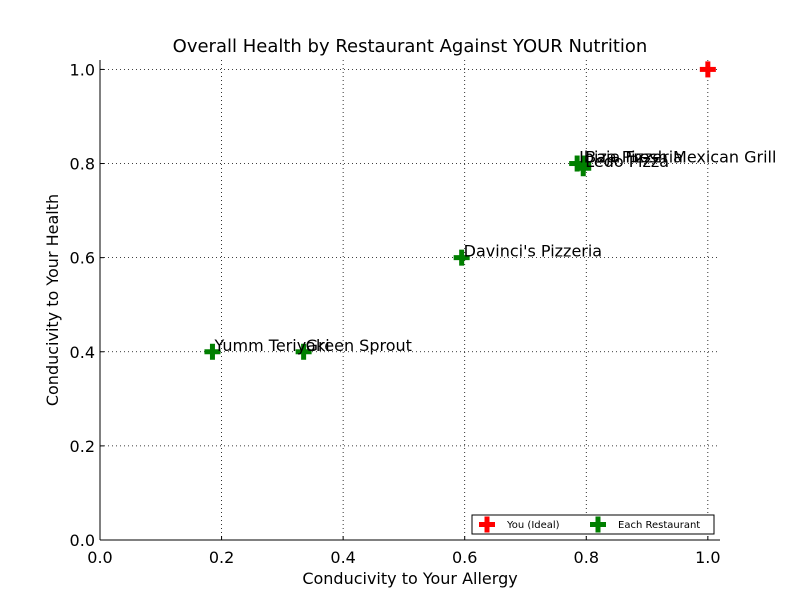 This screenshot has height=605, width=800. What do you see at coordinates (586, 557) in the screenshot?
I see `x-tick-label: 0.8` at bounding box center [586, 557].